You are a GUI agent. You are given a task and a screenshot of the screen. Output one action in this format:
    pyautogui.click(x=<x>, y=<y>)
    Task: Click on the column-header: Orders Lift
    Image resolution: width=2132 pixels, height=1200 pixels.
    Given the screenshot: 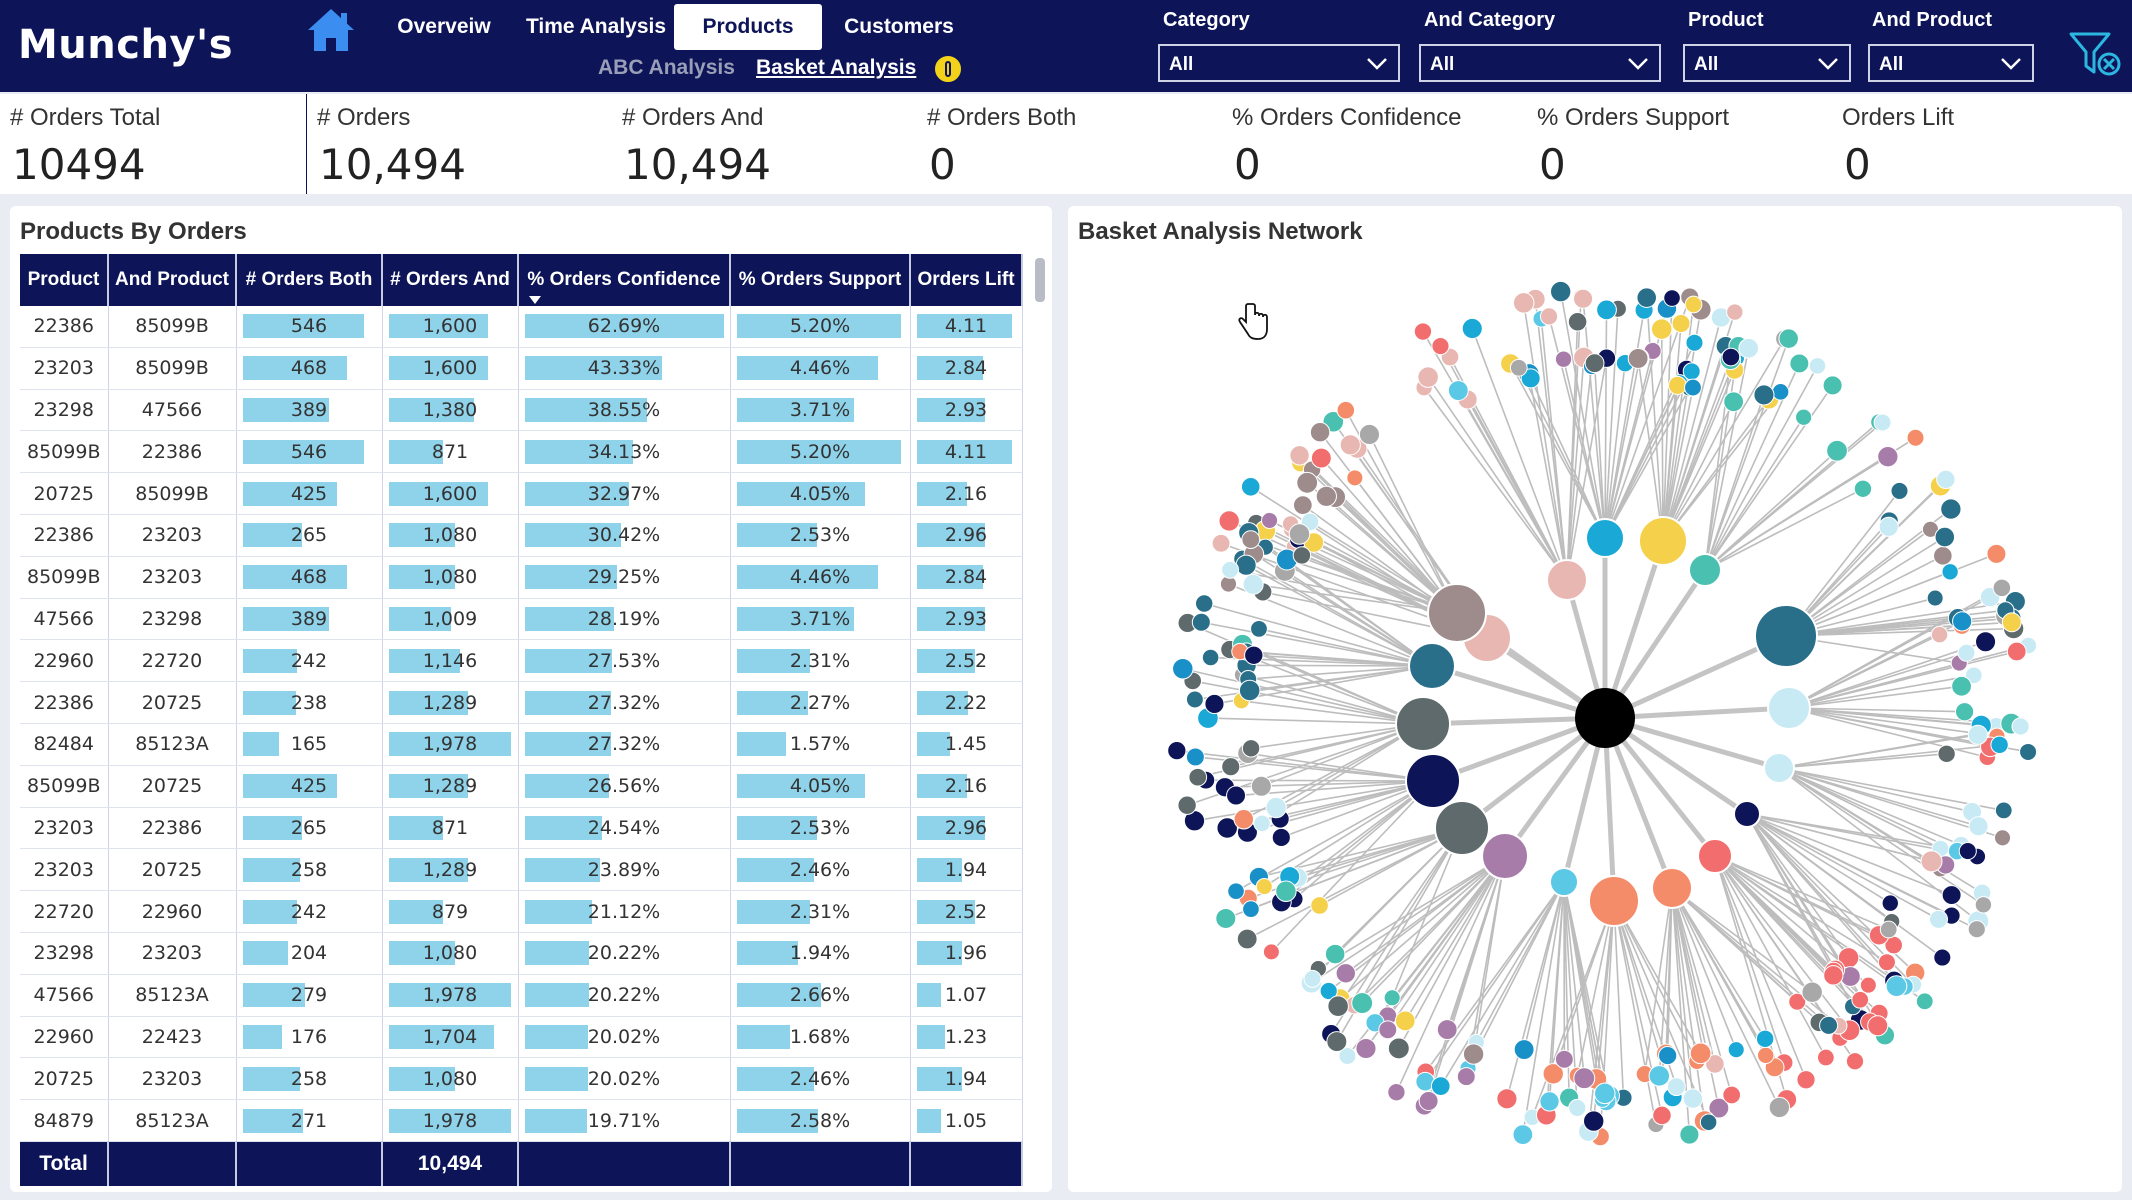 What is the action you would take?
    pyautogui.click(x=966, y=280)
    